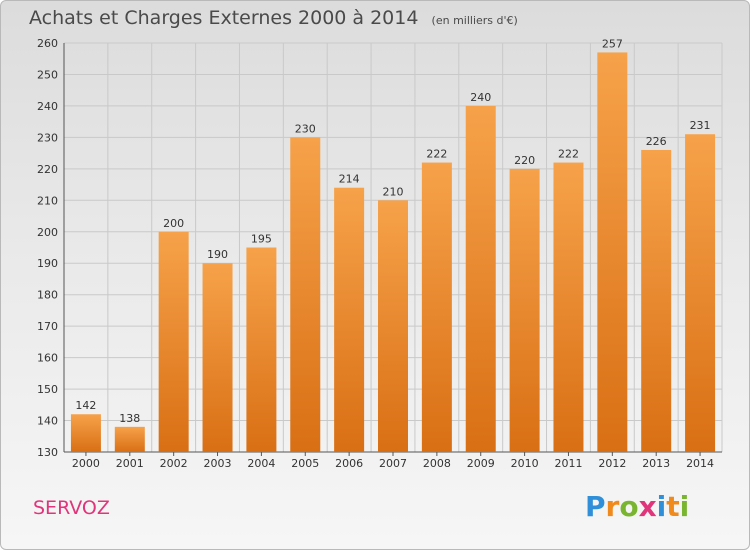 The height and width of the screenshot is (550, 750). Describe the element at coordinates (47, 232) in the screenshot. I see `y-tick-label: 200` at that location.